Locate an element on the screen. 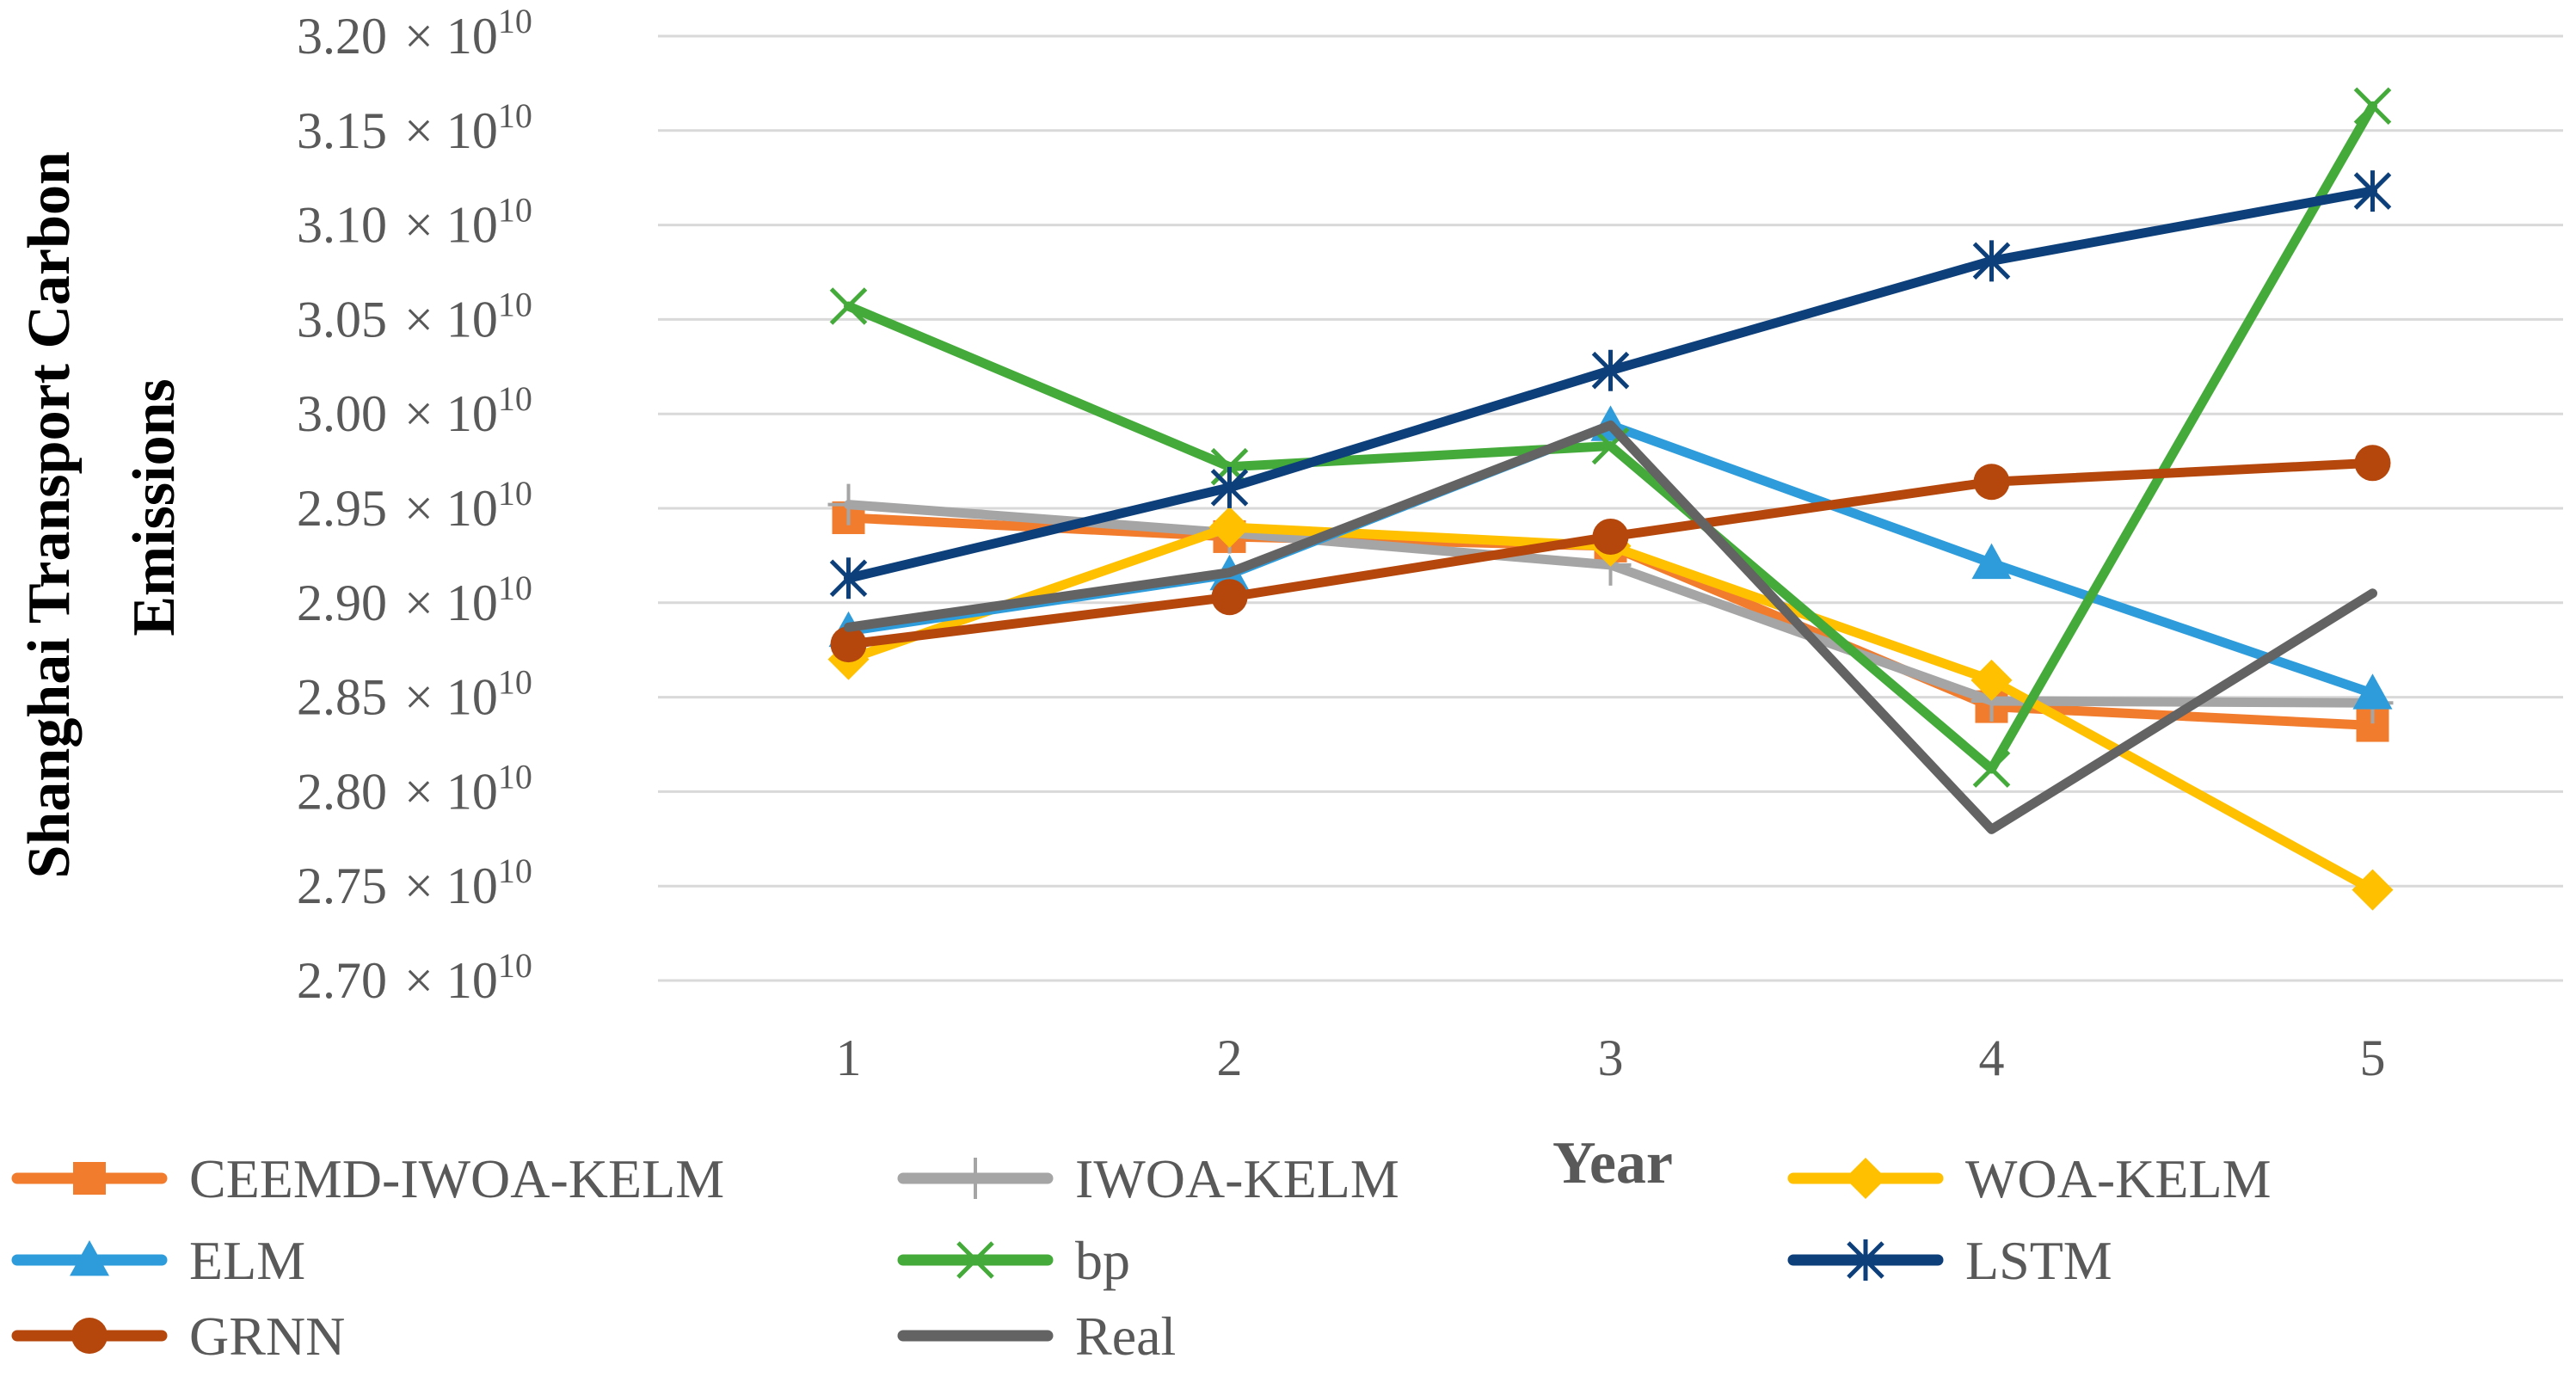 This screenshot has height=1377, width=2576. y-tick-label: 3.00 × 10¹⁰ is located at coordinates (414, 410).